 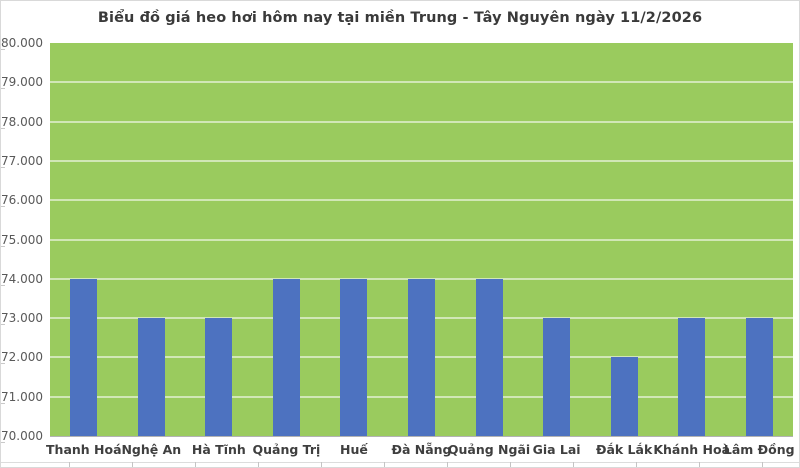 I want to click on x-axis-label: Huế, so click(x=354, y=449).